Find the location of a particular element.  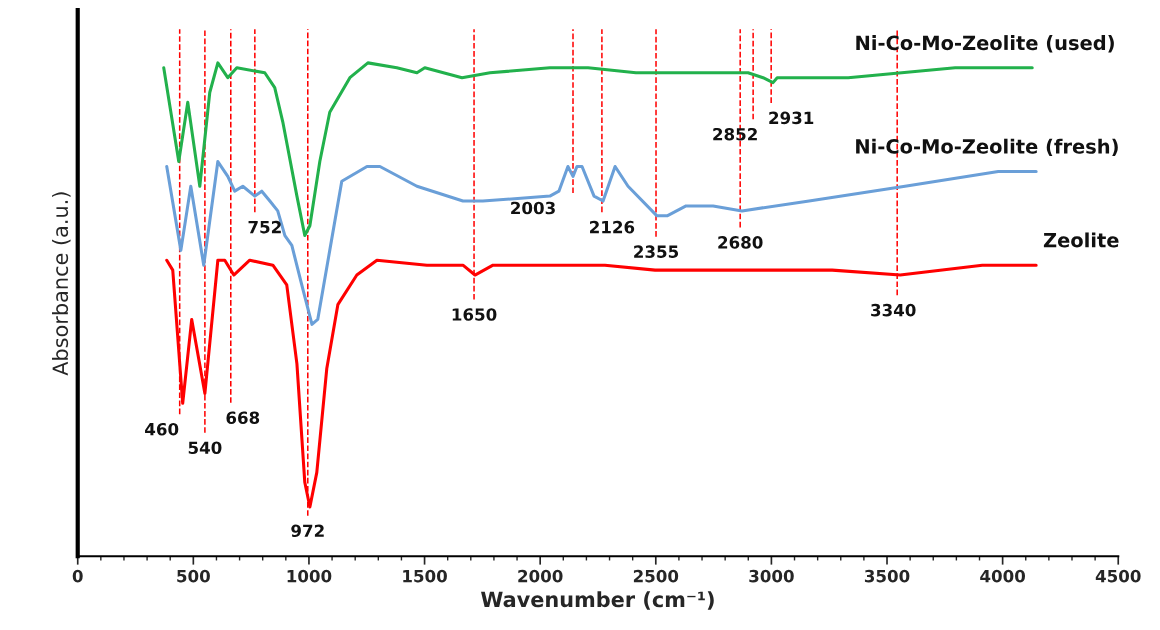

x-axis-title: Wavenumber (cm⁻¹) is located at coordinates (597, 600).